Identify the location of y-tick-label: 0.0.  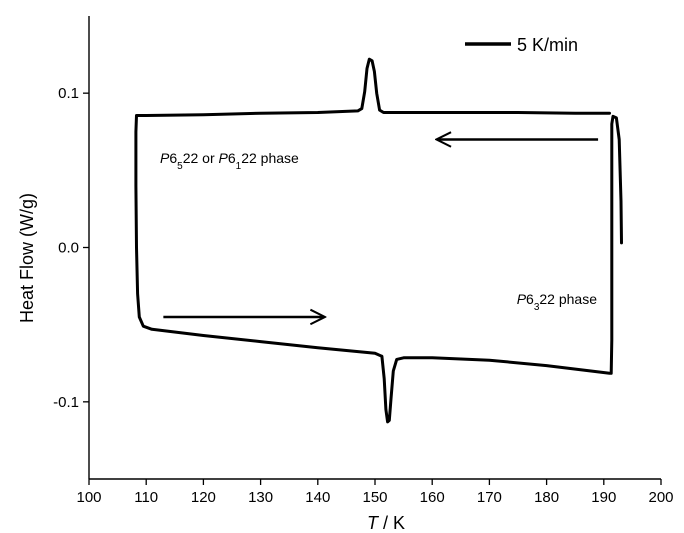
(68, 248).